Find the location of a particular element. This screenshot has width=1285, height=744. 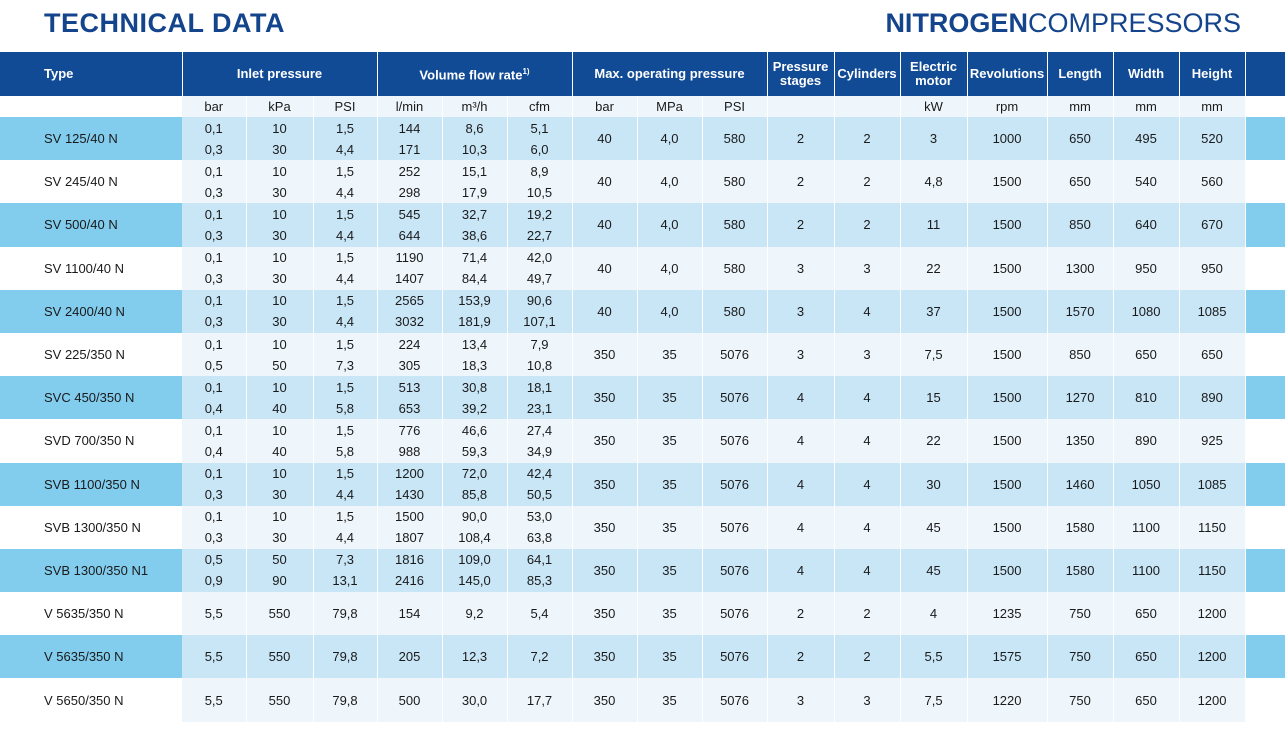

cell-psi: 7,3 13,1 is located at coordinates (345, 570).